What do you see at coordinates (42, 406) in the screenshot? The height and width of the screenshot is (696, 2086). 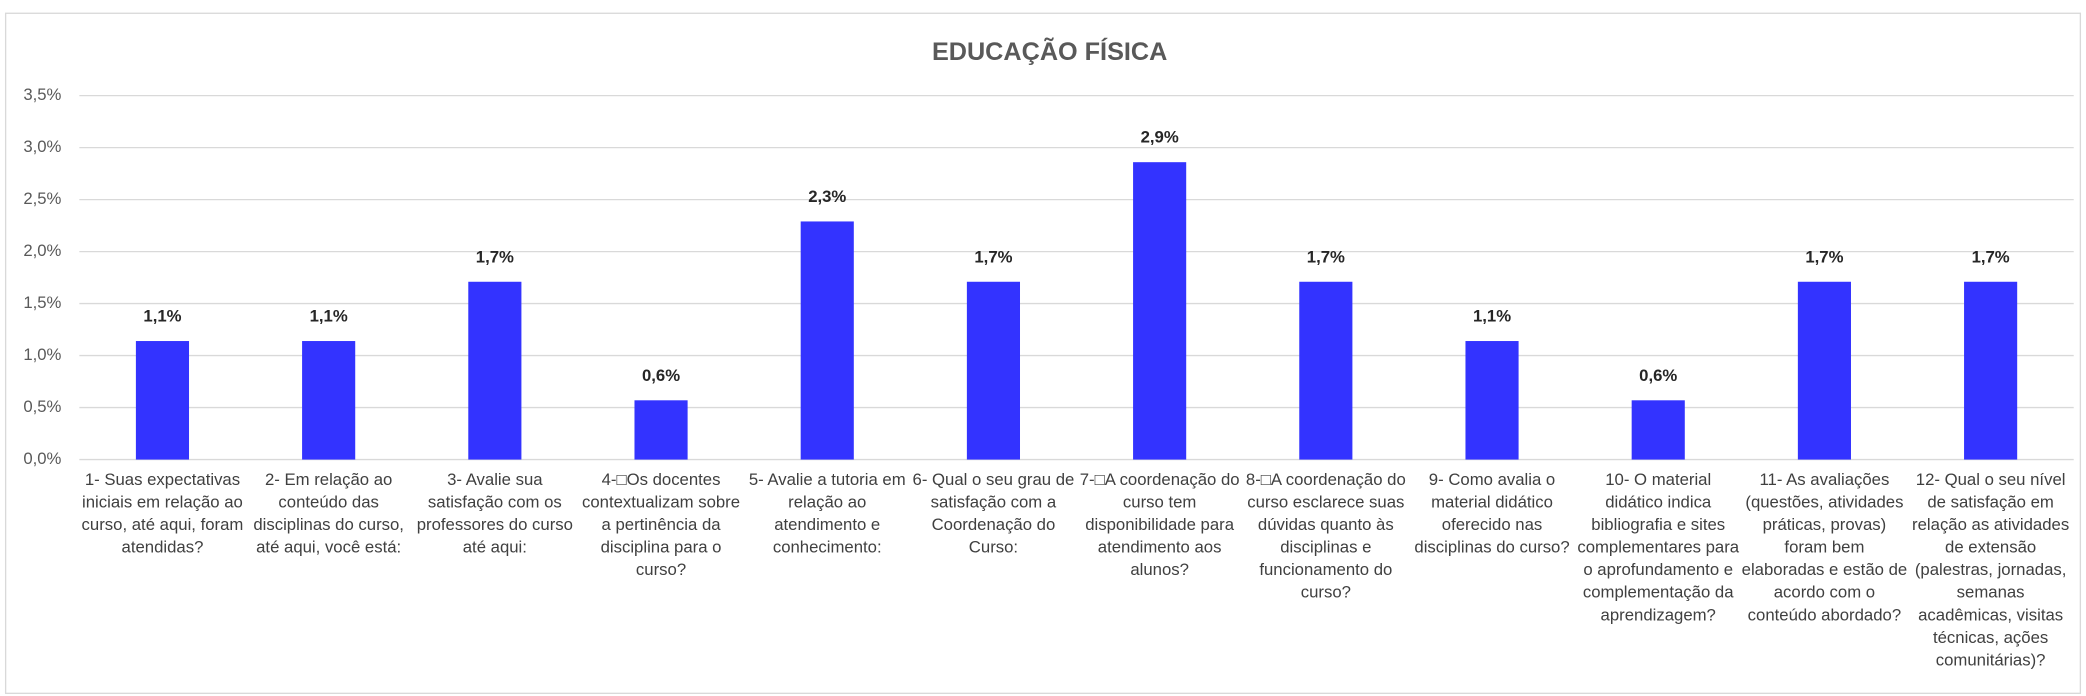 I see `y-tick-label: 0,5%` at bounding box center [42, 406].